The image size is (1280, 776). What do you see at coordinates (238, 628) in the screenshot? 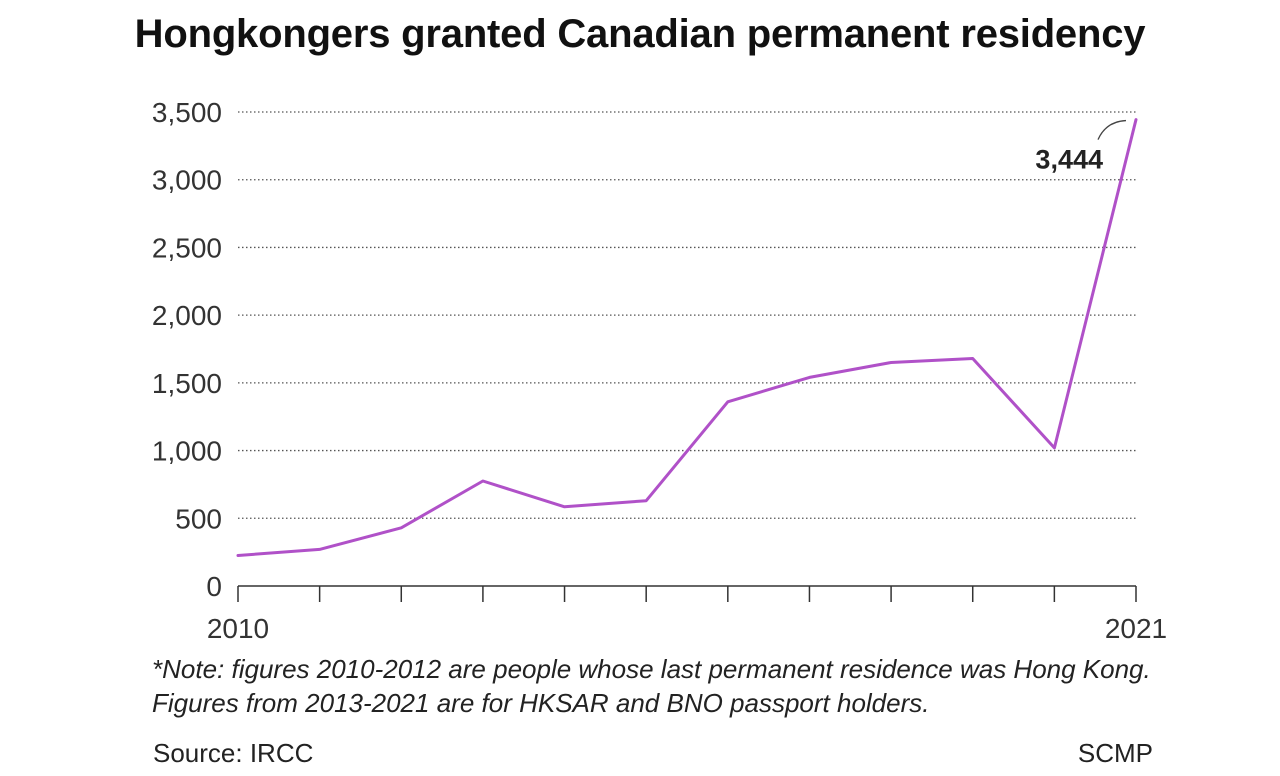
I see `x-tick-label: 2010` at bounding box center [238, 628].